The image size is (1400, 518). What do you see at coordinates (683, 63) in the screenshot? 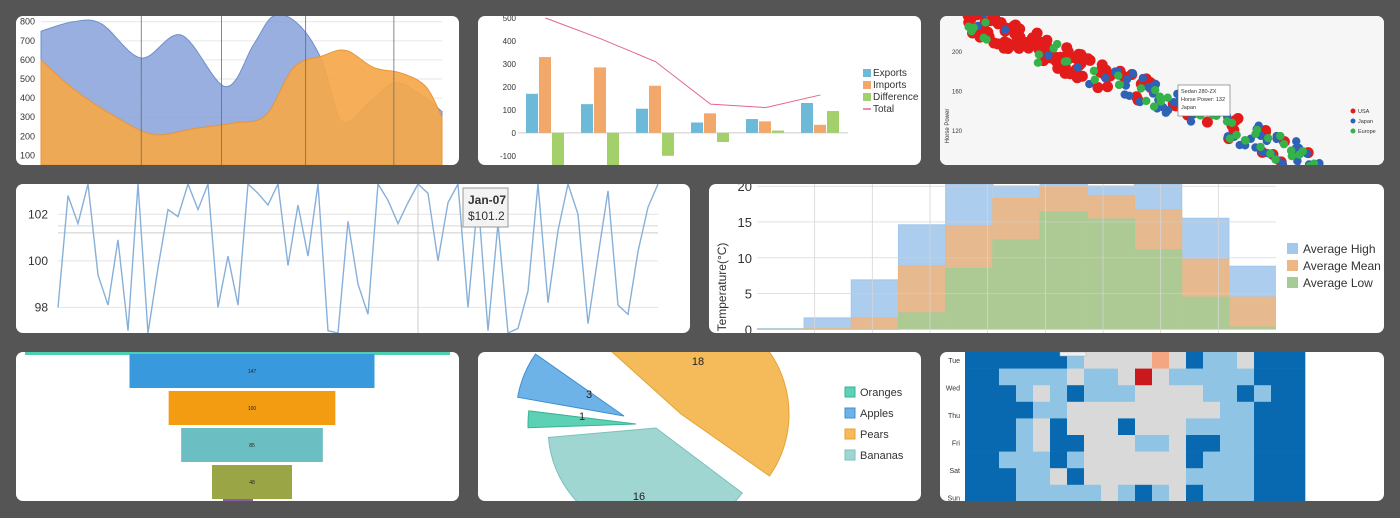
I see `line-total` at bounding box center [683, 63].